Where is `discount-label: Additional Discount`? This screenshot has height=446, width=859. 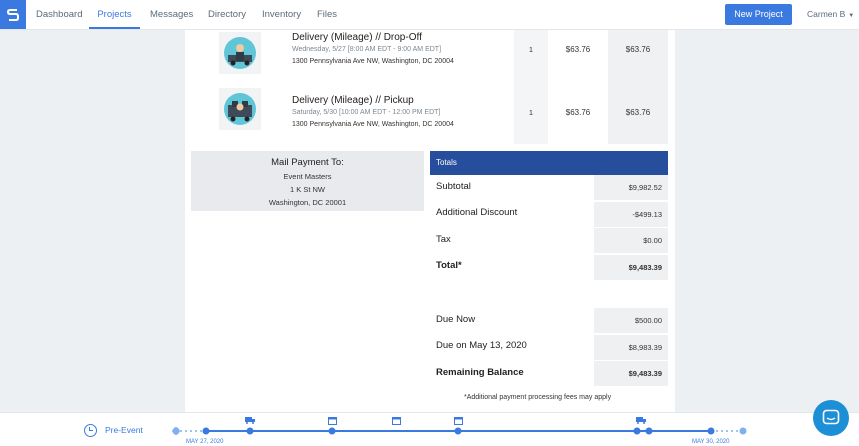 discount-label: Additional Discount is located at coordinates (477, 212).